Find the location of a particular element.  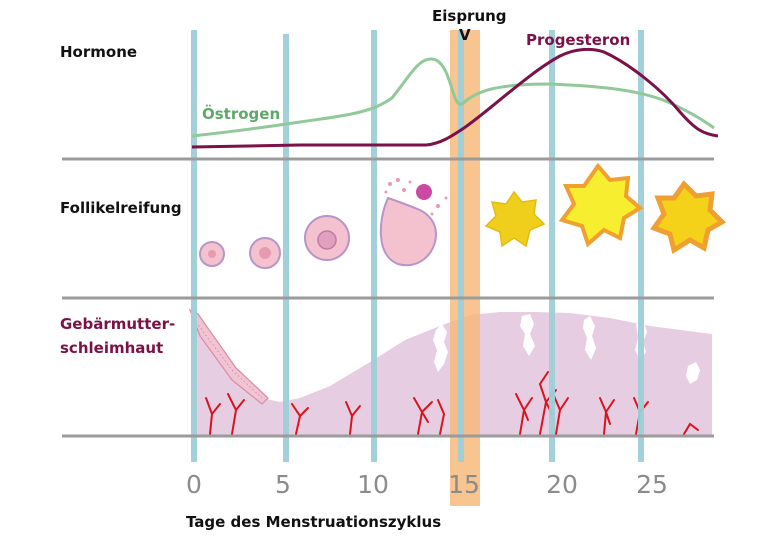

blood-vessels is located at coordinates (452, 403).